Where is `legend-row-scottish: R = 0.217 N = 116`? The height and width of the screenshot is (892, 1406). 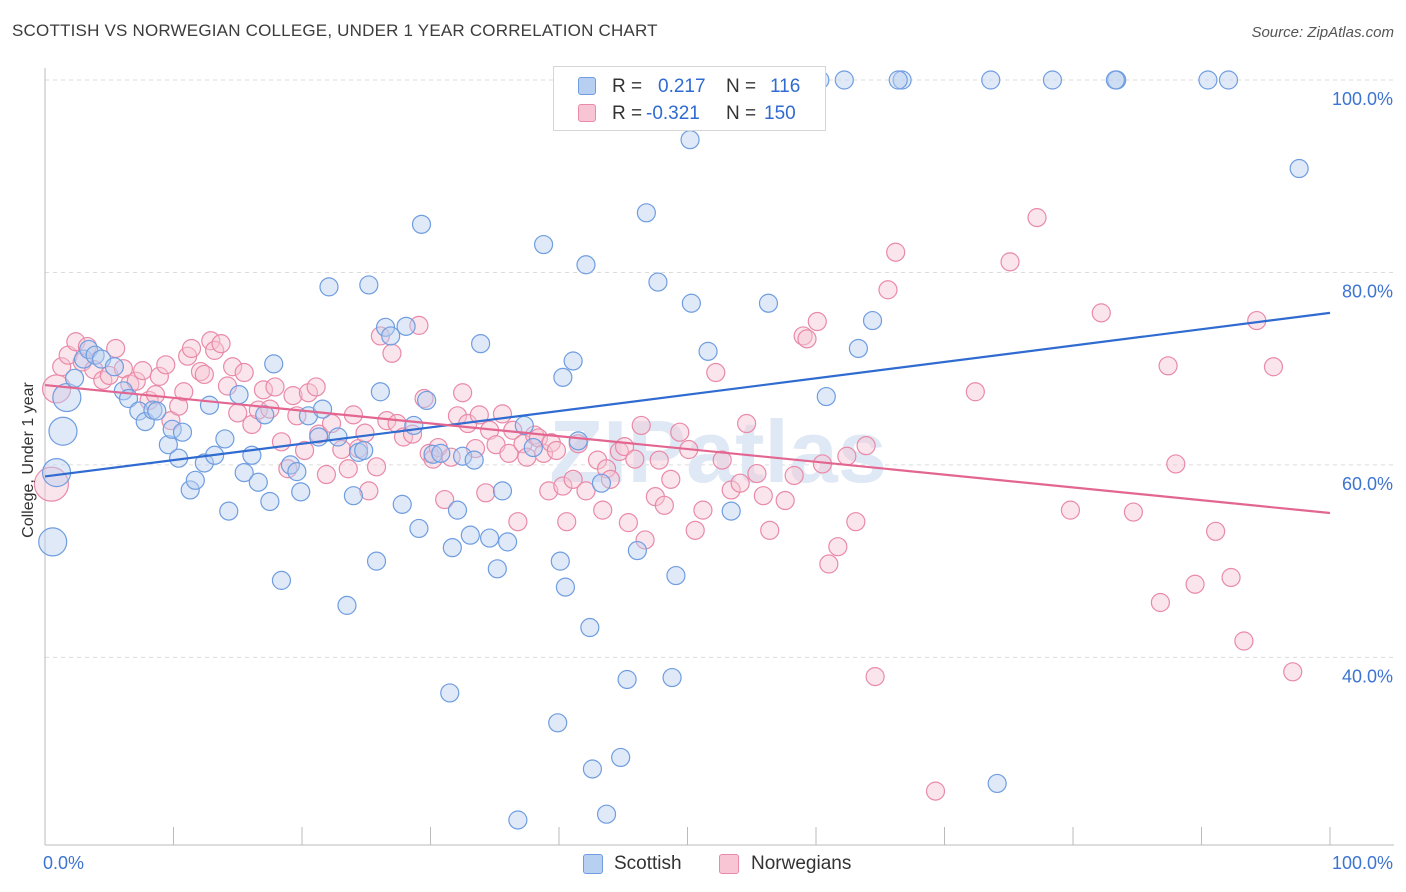
legend-row-scottish: R = 0.217 N = 116 is located at coordinates (689, 87).